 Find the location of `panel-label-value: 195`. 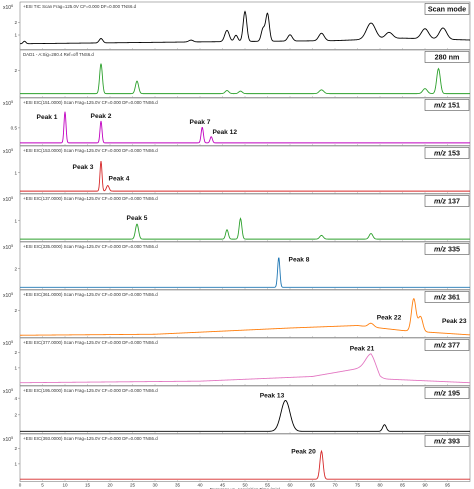

panel-label-value: 195 is located at coordinates (453, 393).